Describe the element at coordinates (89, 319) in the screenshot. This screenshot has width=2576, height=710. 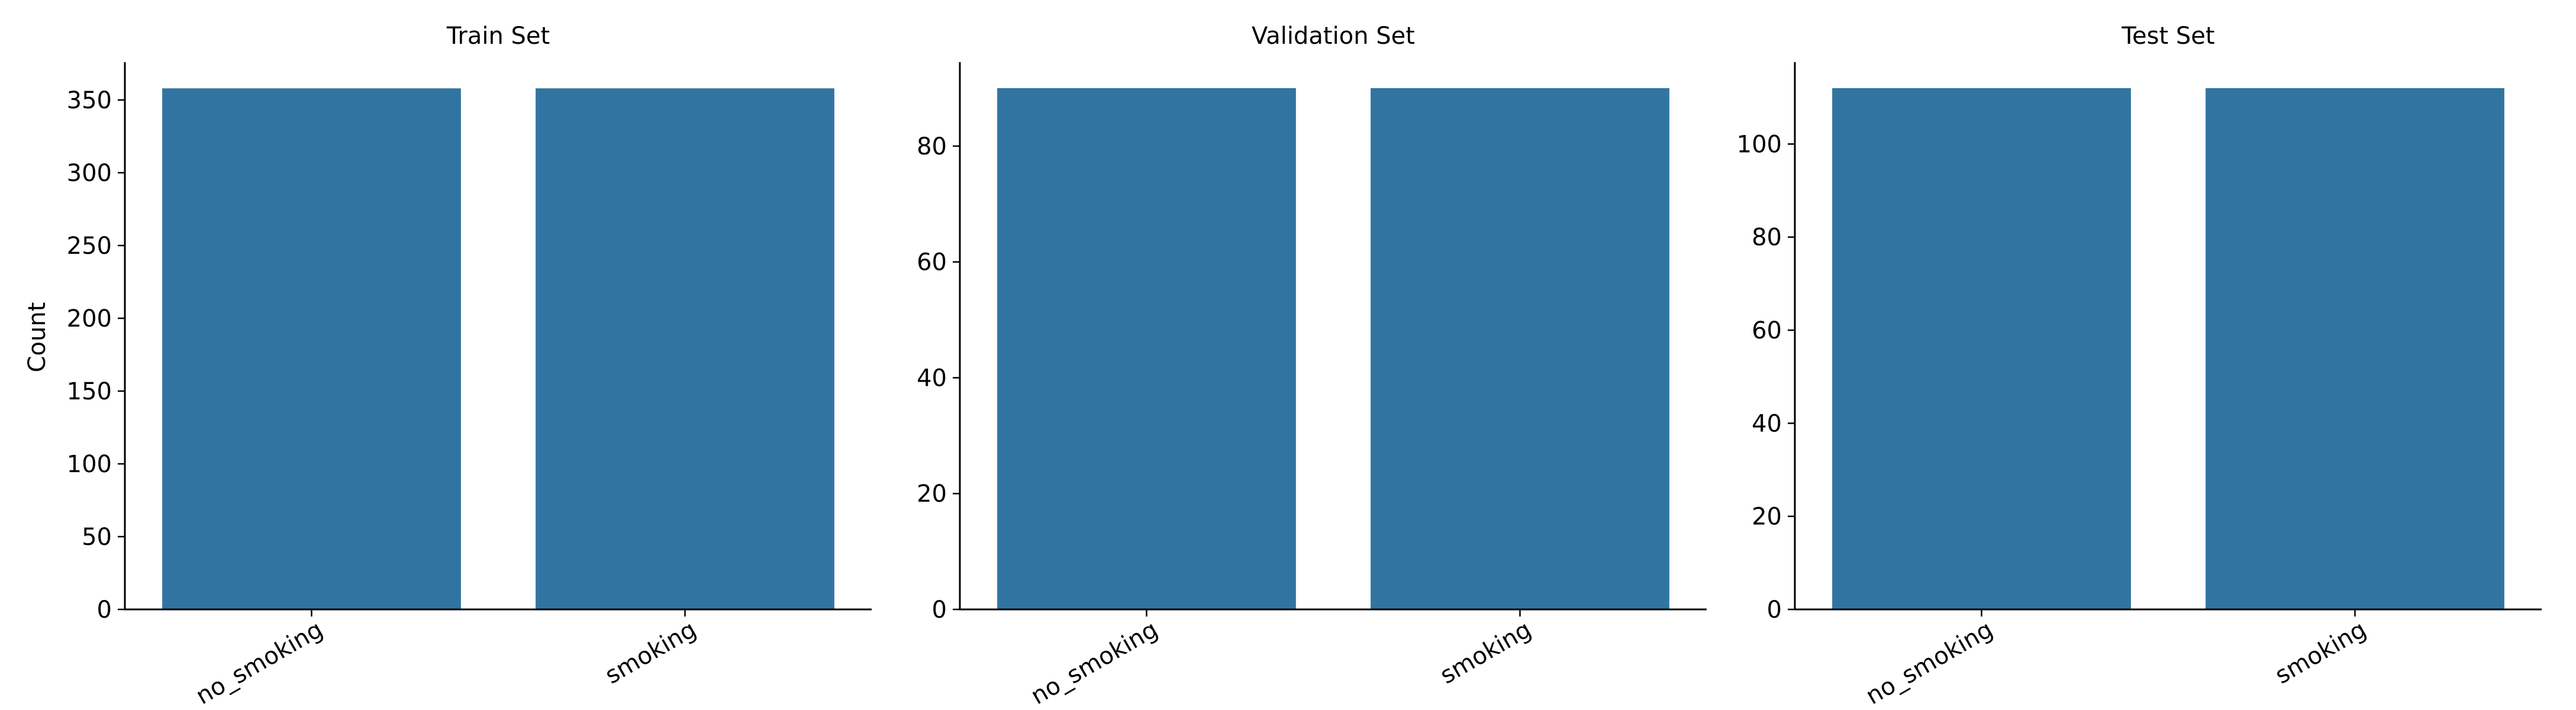
I see `y-tick-label-train: 200` at that location.